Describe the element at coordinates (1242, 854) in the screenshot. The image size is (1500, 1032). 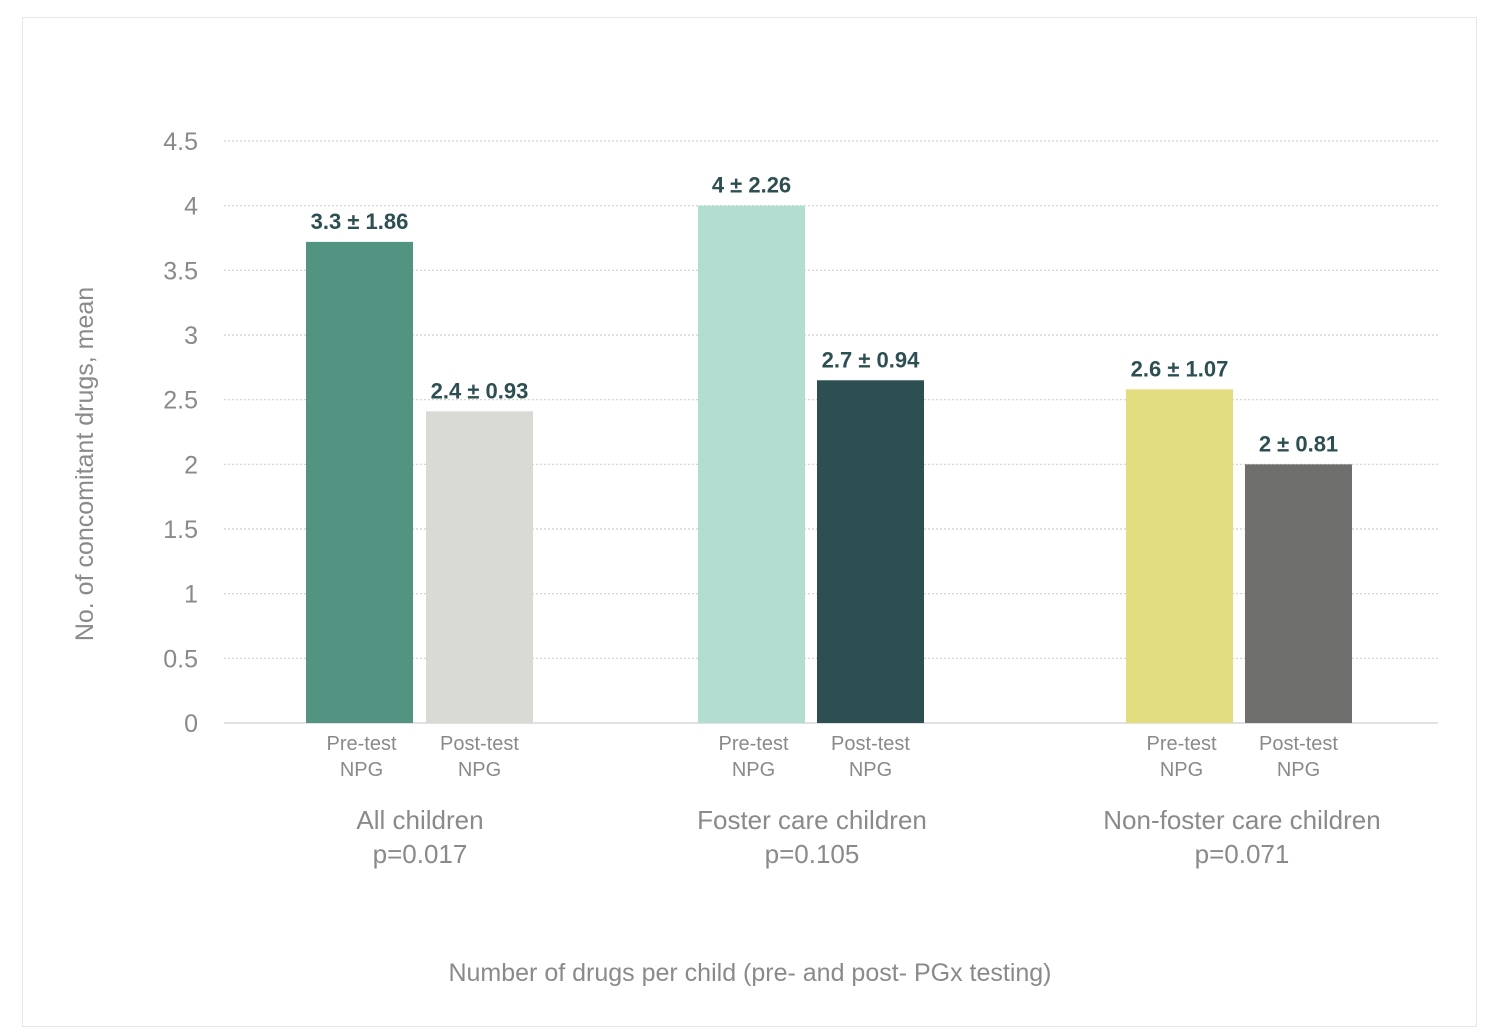
I see `group-pvalue: p=0.071` at that location.